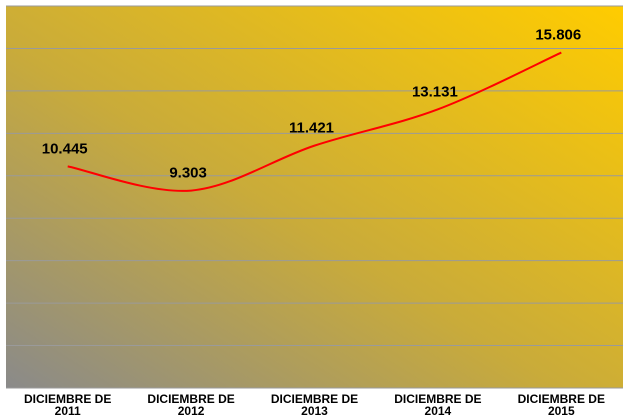 The width and height of the screenshot is (623, 419). What do you see at coordinates (311, 128) in the screenshot?
I see `data-label: 11.421` at bounding box center [311, 128].